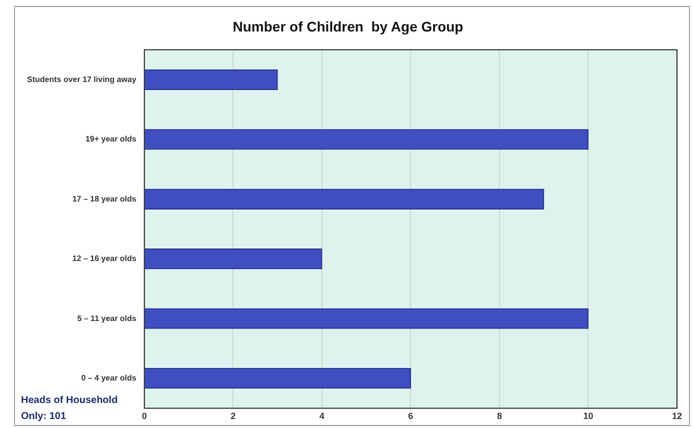 Image resolution: width=692 pixels, height=428 pixels. What do you see at coordinates (144, 416) in the screenshot?
I see `x-tick-label: 0` at bounding box center [144, 416].